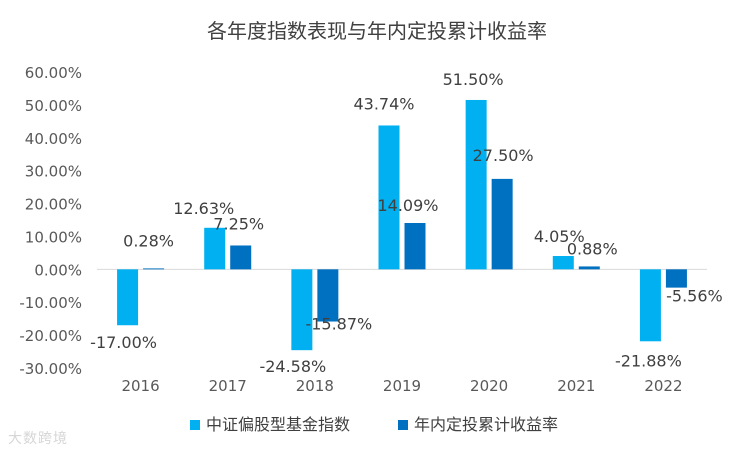 The height and width of the screenshot is (456, 755). I want to click on bar-dca-2016, so click(154, 269).